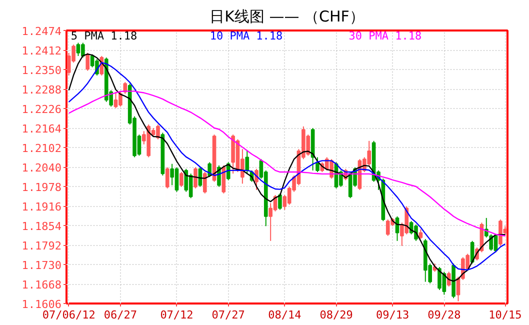  Describe the element at coordinates (42, 148) in the screenshot. I see `y-tick-label: 1.2102` at that location.